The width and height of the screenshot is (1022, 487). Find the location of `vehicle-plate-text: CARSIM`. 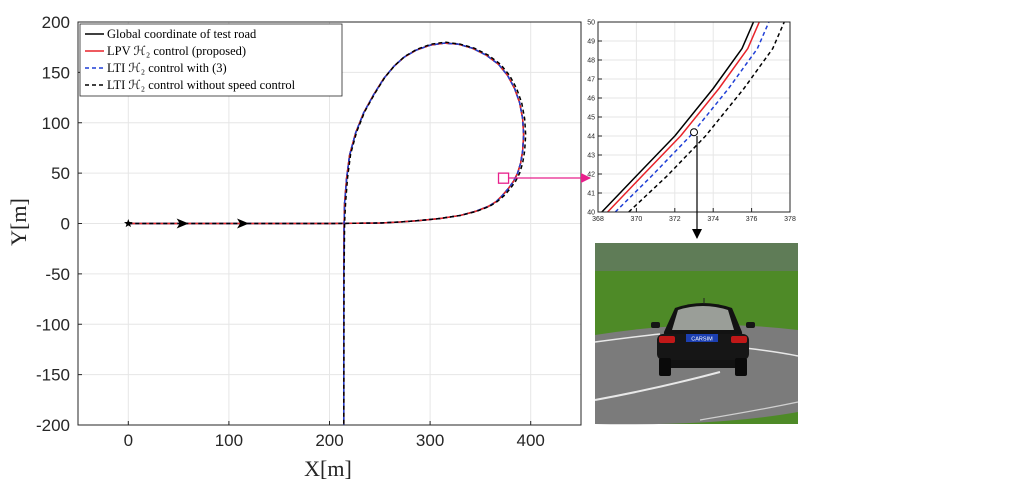

vehicle-plate-text: CARSIM is located at coordinates (702, 340).